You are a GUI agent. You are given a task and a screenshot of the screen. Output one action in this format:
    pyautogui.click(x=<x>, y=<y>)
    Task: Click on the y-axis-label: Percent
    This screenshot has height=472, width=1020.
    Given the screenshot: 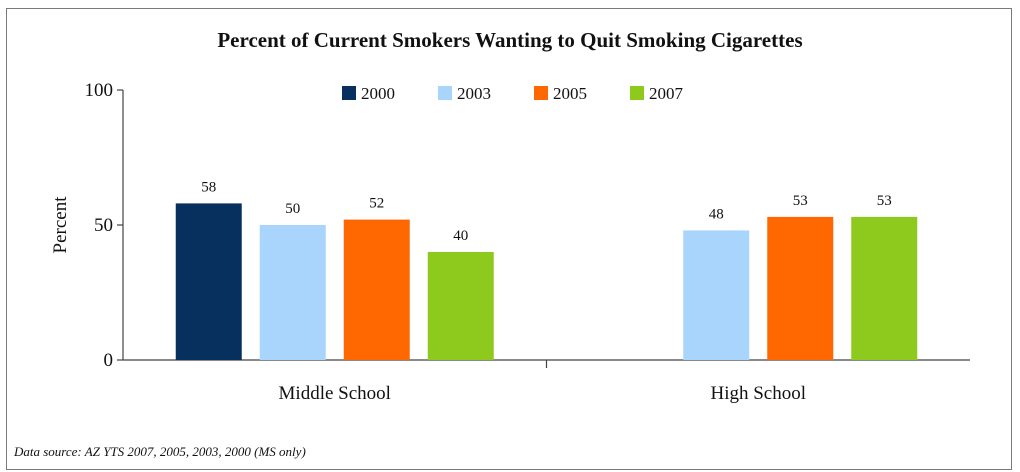 What is the action you would take?
    pyautogui.click(x=60, y=225)
    